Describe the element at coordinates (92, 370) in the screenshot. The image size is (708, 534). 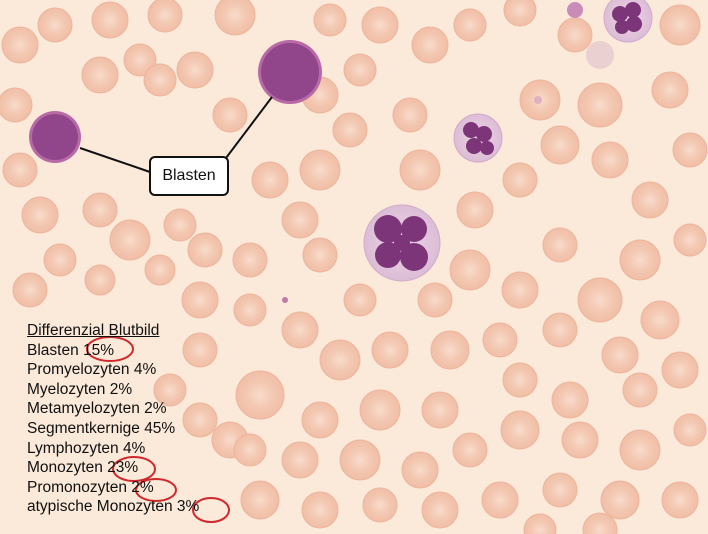
I see `legend-row: Promyelozyten 4%` at that location.